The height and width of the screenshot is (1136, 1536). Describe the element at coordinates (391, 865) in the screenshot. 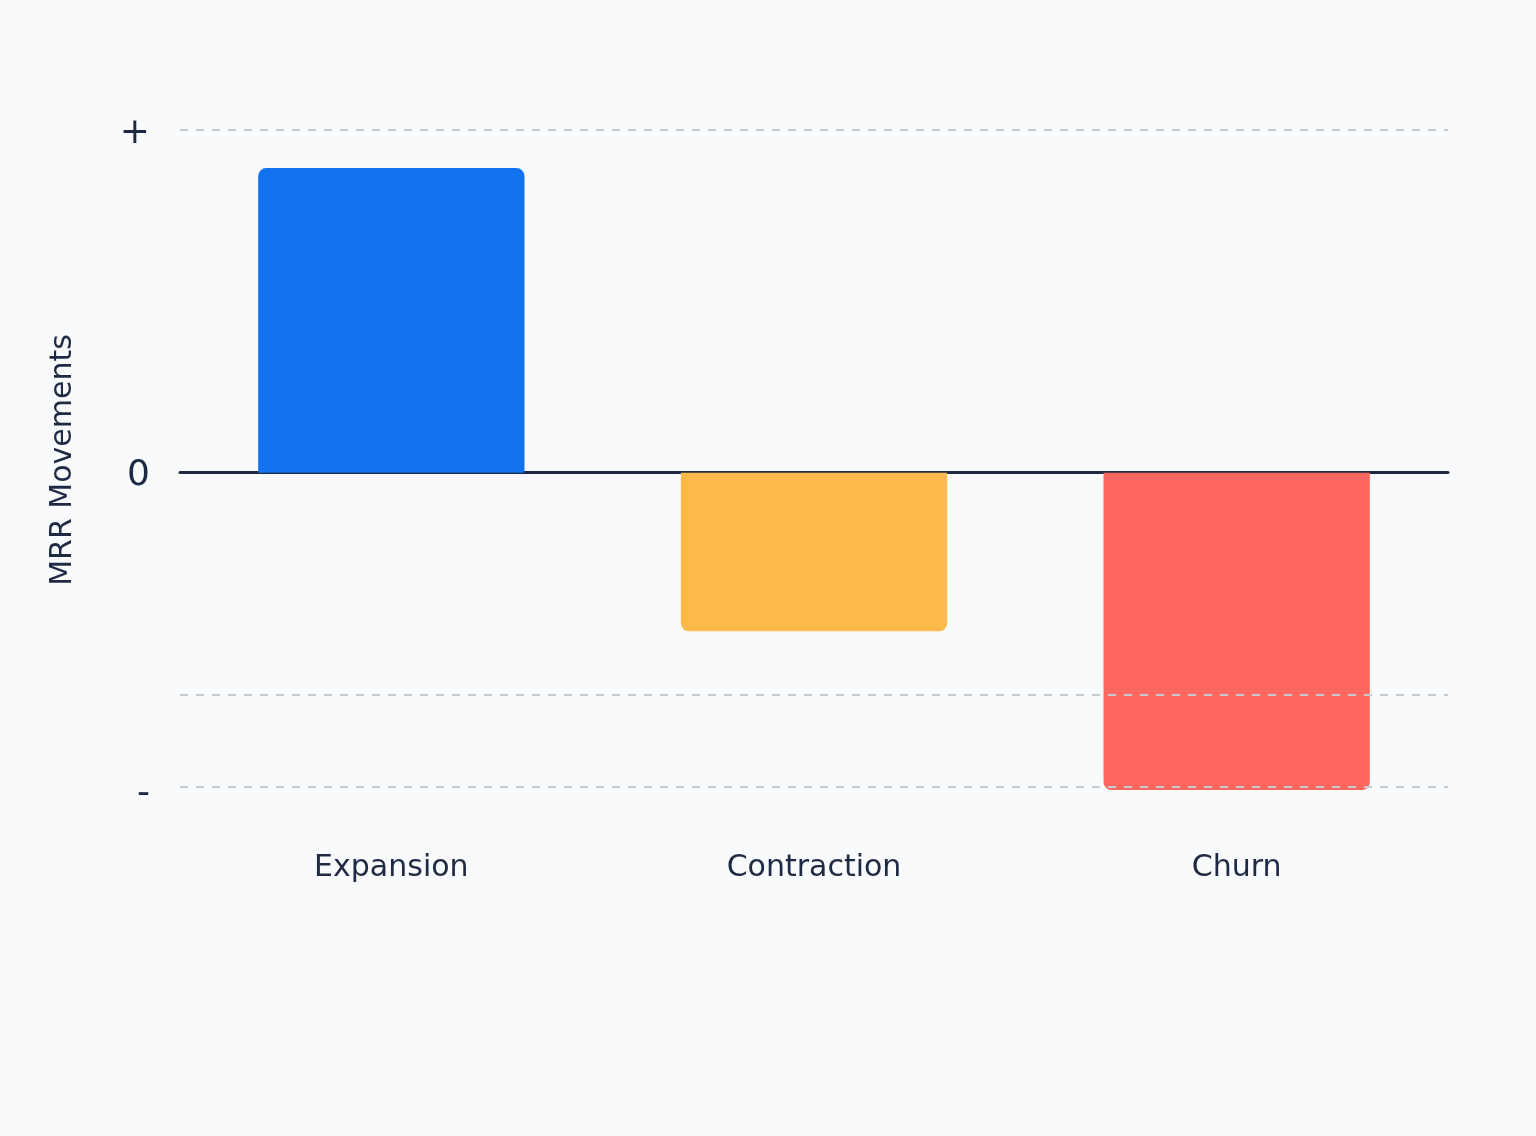

I see `x-tick-label: Expansion` at that location.